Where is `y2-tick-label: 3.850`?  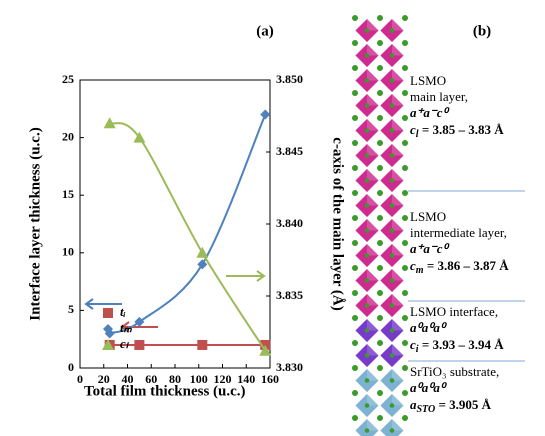
y2-tick-label: 3.850 is located at coordinates (289, 79).